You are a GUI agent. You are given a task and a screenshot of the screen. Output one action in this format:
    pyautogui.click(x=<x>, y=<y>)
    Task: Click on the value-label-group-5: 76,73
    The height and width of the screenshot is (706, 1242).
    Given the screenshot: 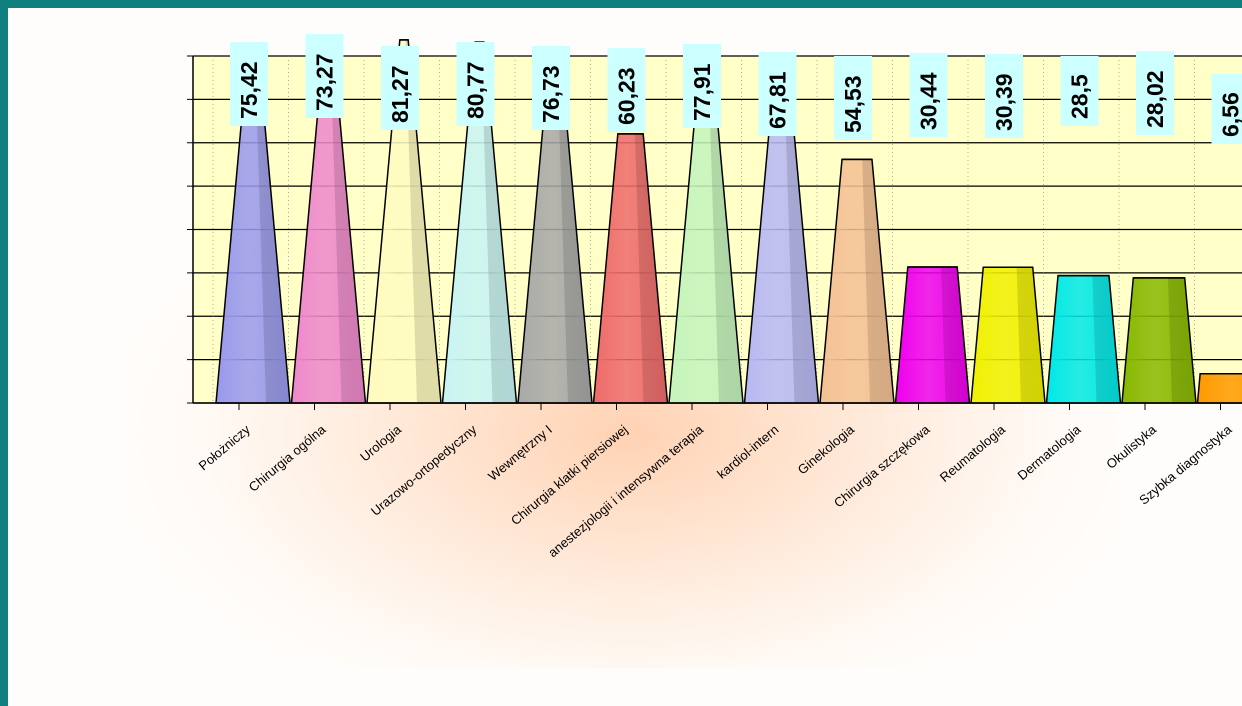 What is the action you would take?
    pyautogui.click(x=551, y=88)
    